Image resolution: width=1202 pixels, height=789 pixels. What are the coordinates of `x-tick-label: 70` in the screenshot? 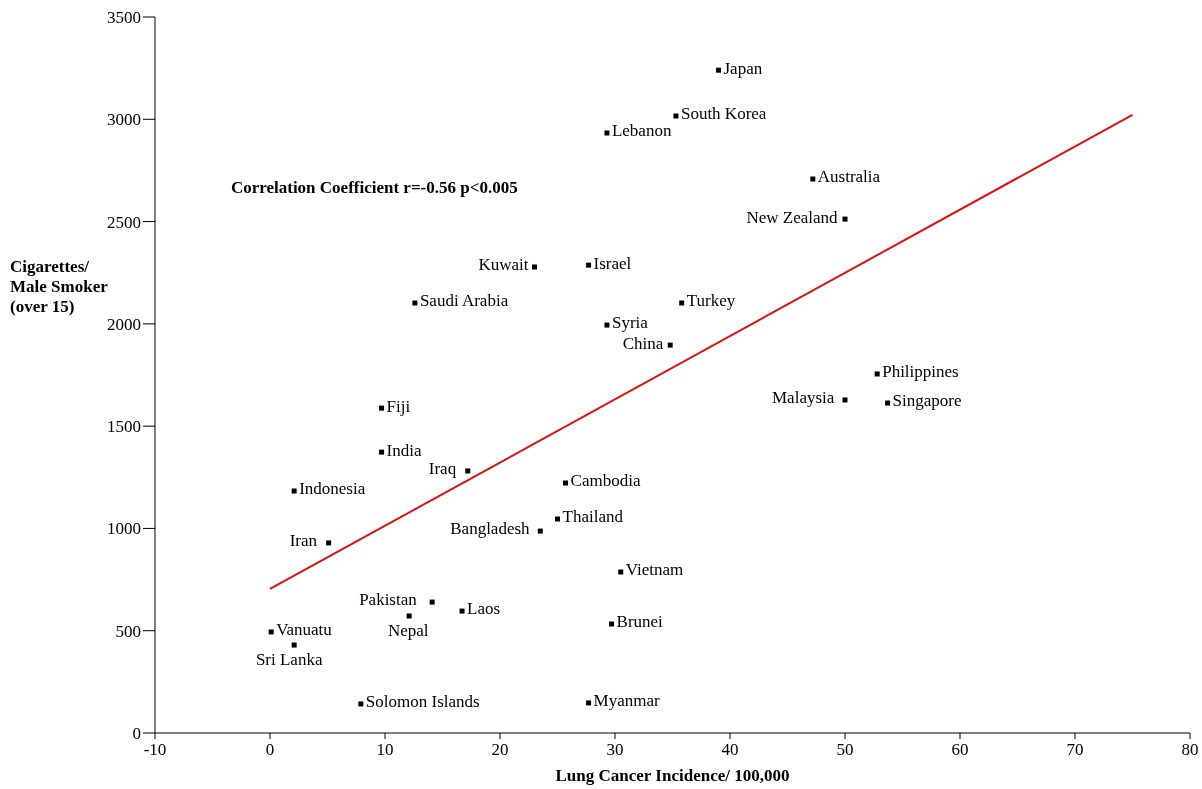 It's located at (1075, 749).